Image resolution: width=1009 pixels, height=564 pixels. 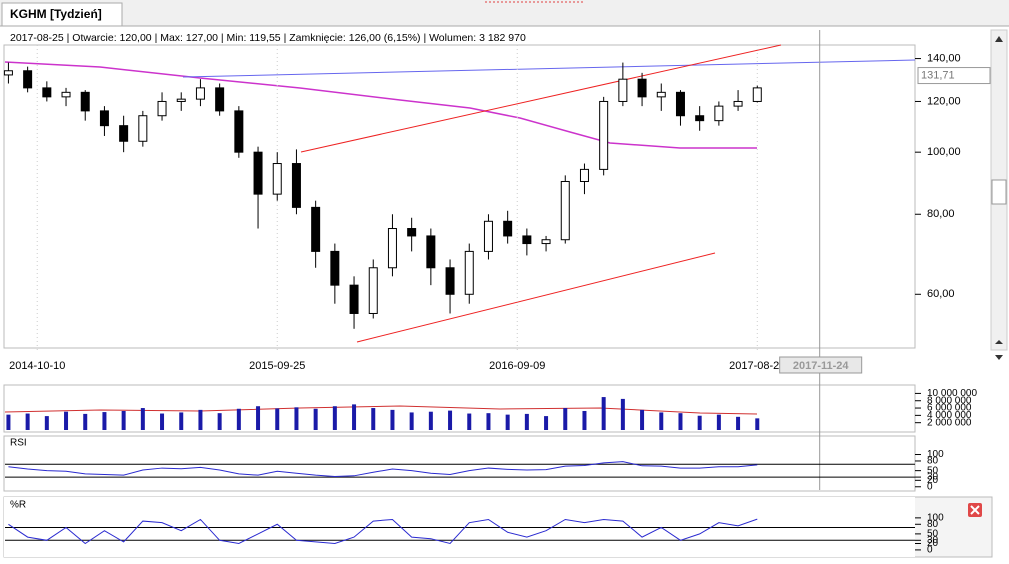 I want to click on x-tick-label: 2016-09-09, so click(x=517, y=366).